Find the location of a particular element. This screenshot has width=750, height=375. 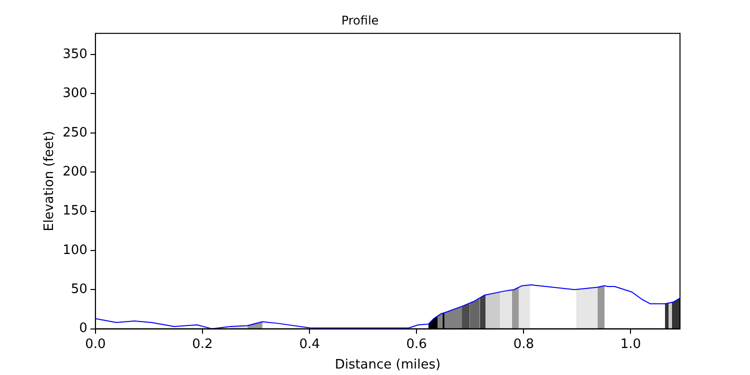

x-axis-title: Distance (miles) is located at coordinates (387, 365).